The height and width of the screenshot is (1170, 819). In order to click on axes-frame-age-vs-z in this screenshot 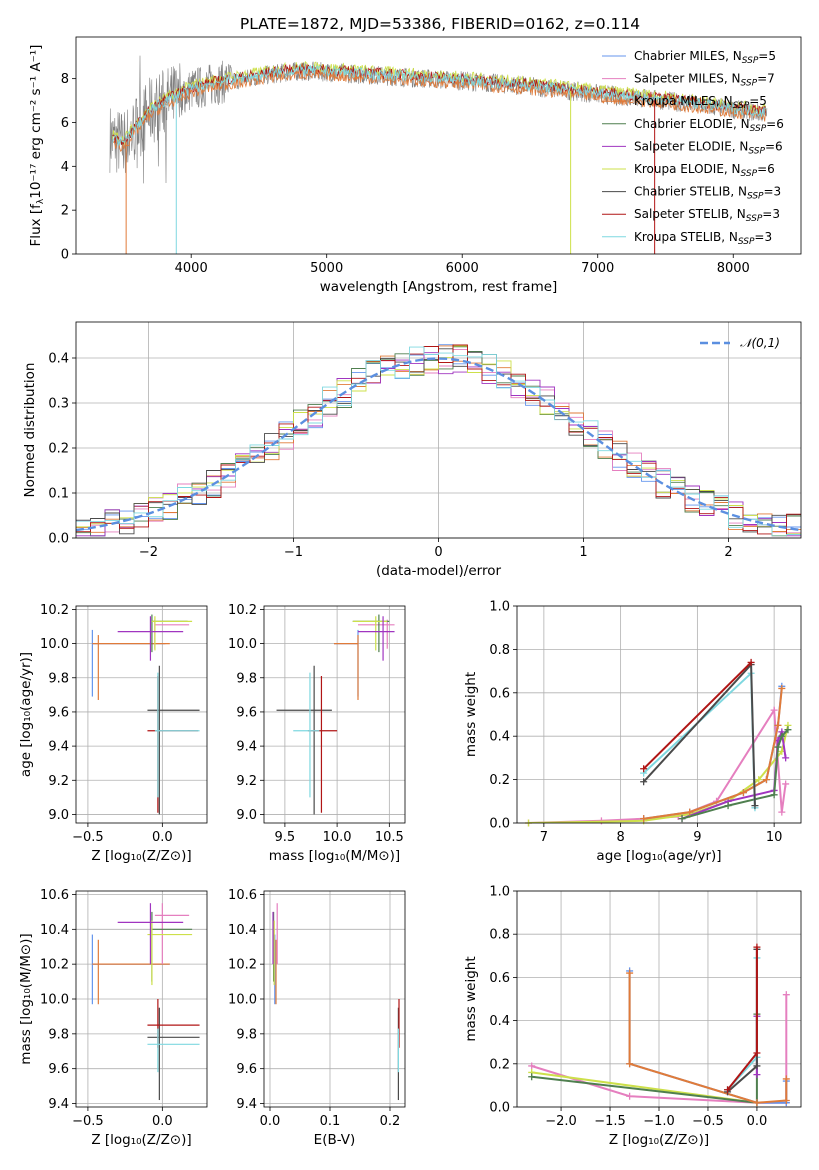, I will do `click(141, 714)`.